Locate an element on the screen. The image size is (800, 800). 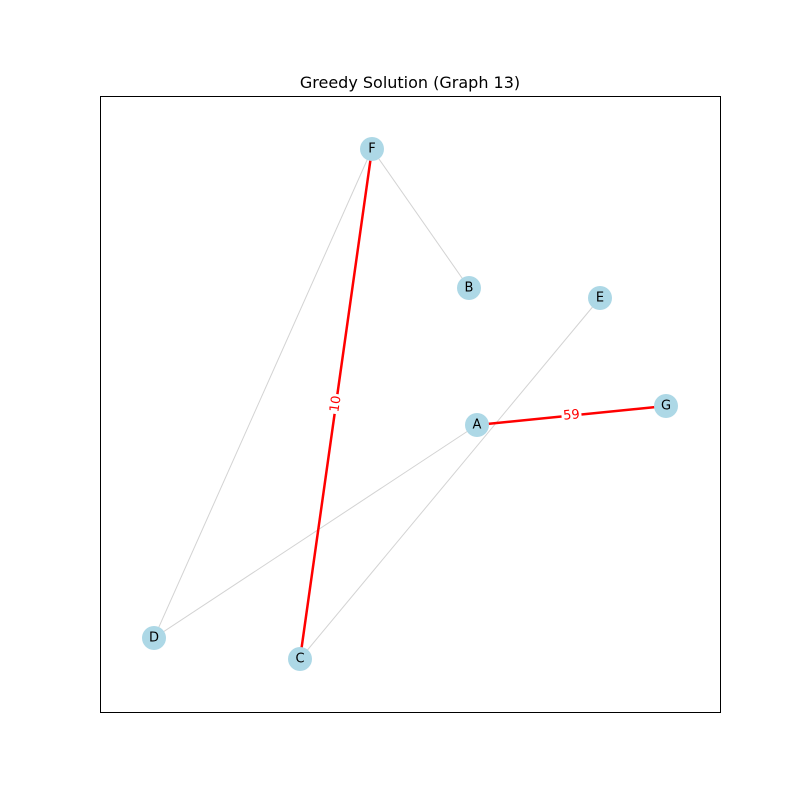
node-label: D is located at coordinates (154, 638).